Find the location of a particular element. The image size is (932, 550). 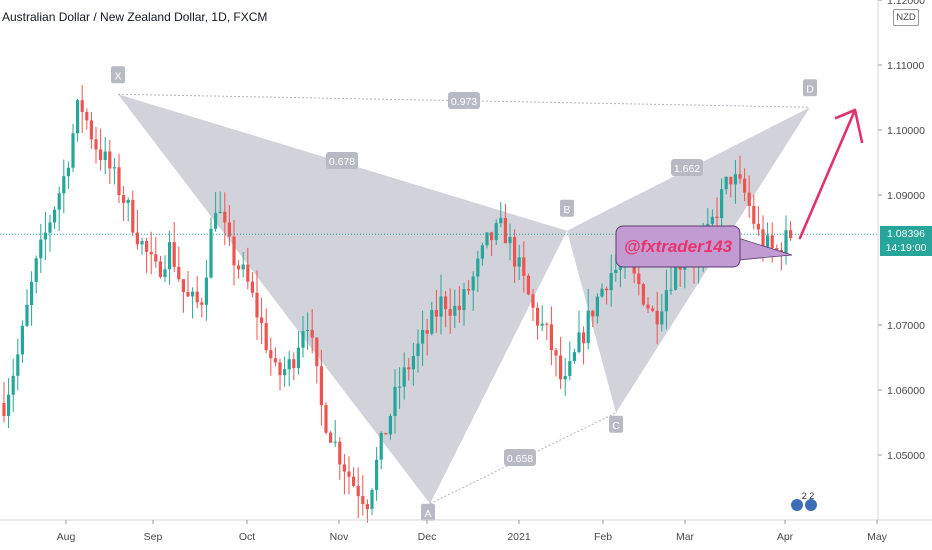

point-d-label: D is located at coordinates (810, 89).